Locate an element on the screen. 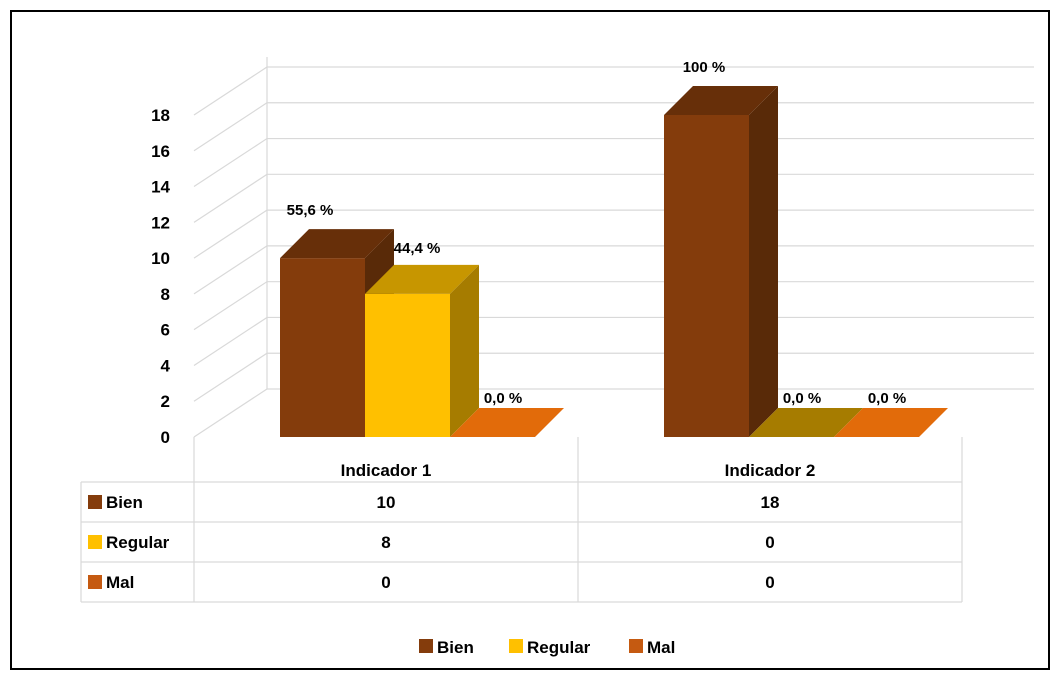  y-tick-label: 10 is located at coordinates (160, 258).